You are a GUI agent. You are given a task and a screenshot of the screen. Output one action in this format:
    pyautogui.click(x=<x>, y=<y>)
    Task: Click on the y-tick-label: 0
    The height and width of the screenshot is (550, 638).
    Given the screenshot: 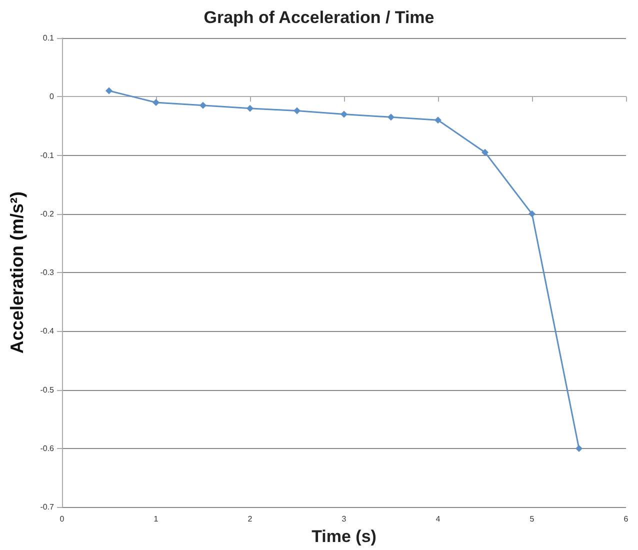 What is the action you would take?
    pyautogui.click(x=52, y=97)
    